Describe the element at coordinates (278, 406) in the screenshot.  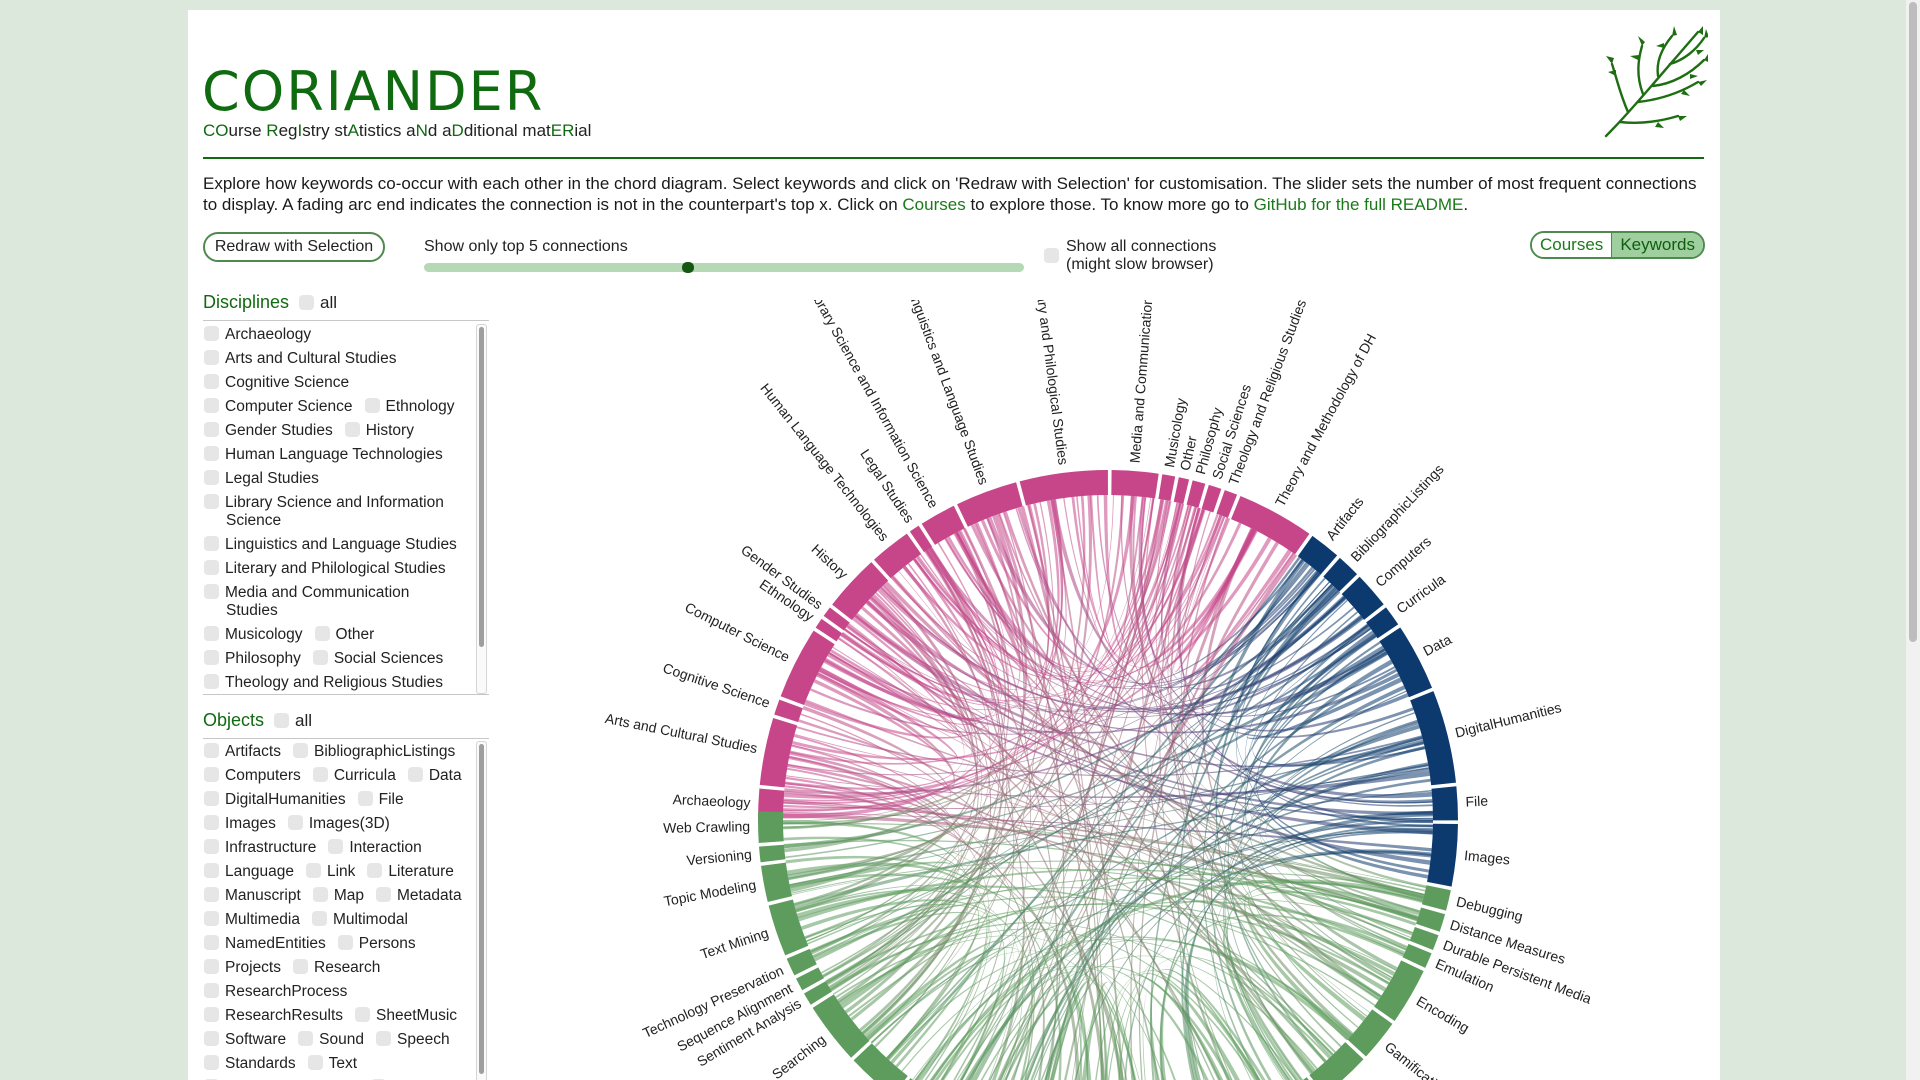
I see `discipline-option: Computer Science` at that location.